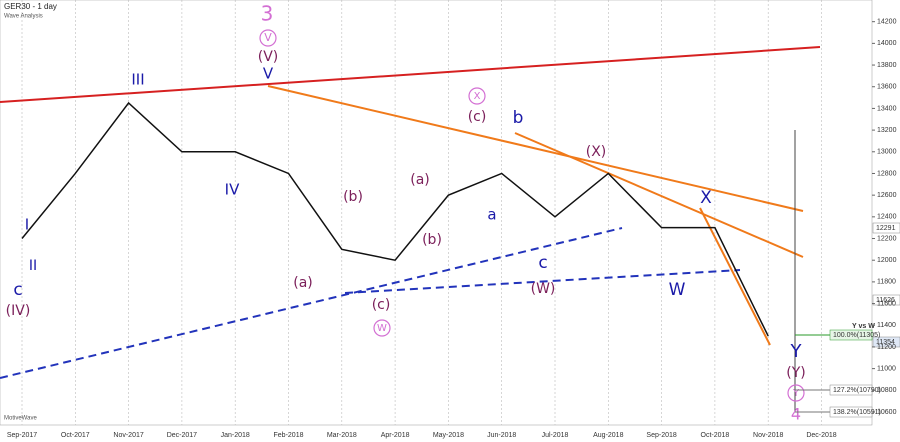 This screenshot has width=900, height=442. Describe the element at coordinates (23, 17) in the screenshot. I see `chart-subtitle: Wave Analysis` at that location.